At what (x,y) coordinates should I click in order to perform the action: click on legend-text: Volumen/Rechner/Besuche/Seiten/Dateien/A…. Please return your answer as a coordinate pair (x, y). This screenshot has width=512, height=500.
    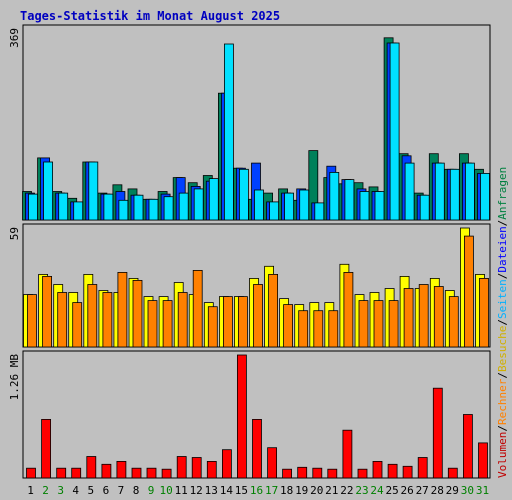
    Looking at the image, I should click on (502, 322).